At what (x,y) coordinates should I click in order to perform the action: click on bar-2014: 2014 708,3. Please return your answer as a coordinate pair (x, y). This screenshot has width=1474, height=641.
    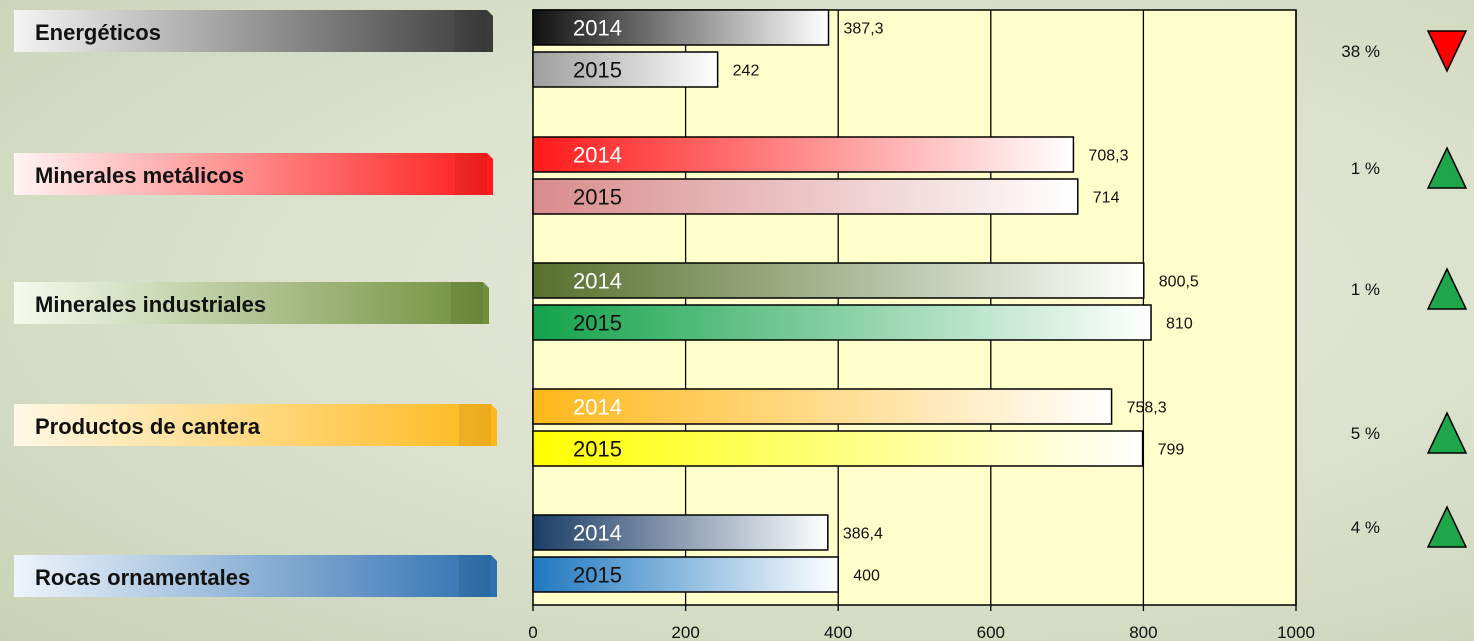
    Looking at the image, I should click on (830, 154).